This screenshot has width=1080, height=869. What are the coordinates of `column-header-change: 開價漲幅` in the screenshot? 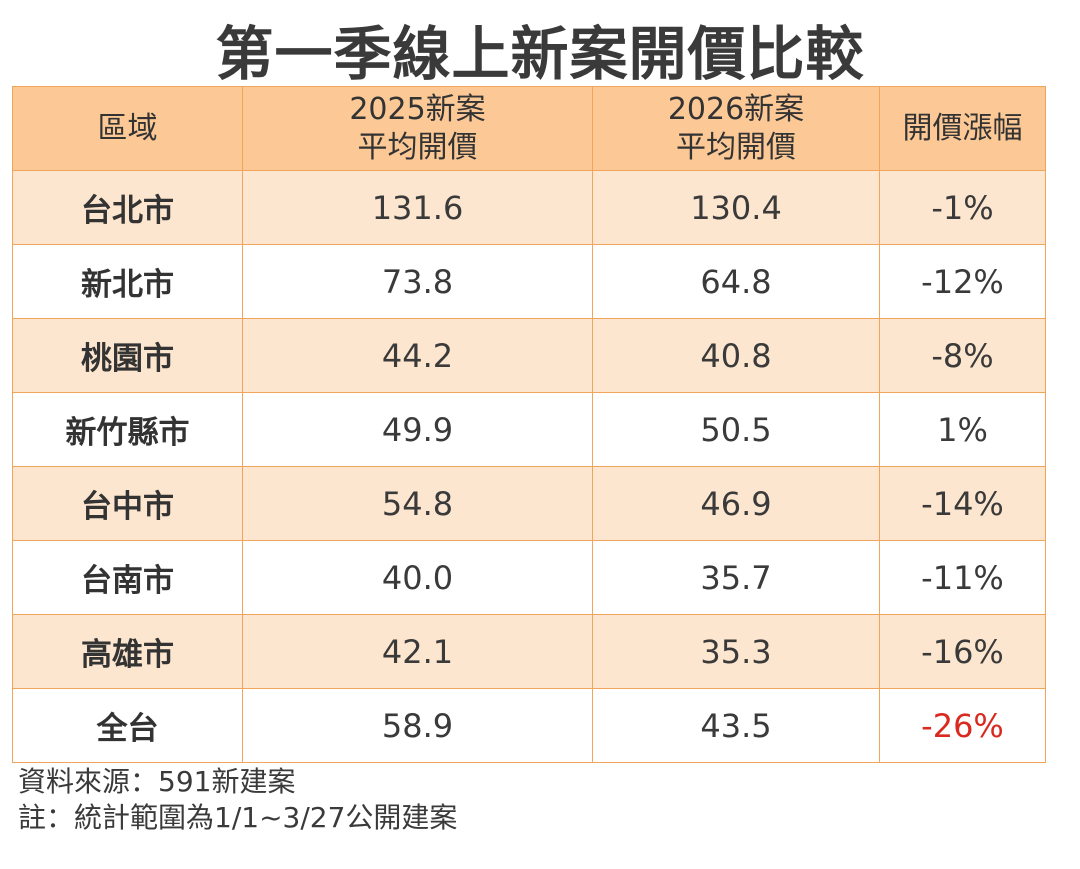 It's located at (962, 128).